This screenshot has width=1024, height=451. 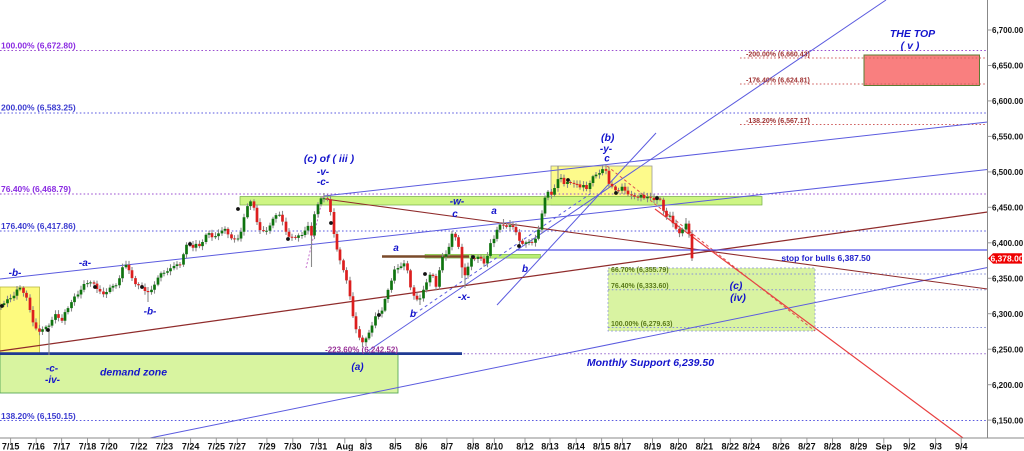 What do you see at coordinates (139, 446) in the screenshot?
I see `svg-text: 7/22` at bounding box center [139, 446].